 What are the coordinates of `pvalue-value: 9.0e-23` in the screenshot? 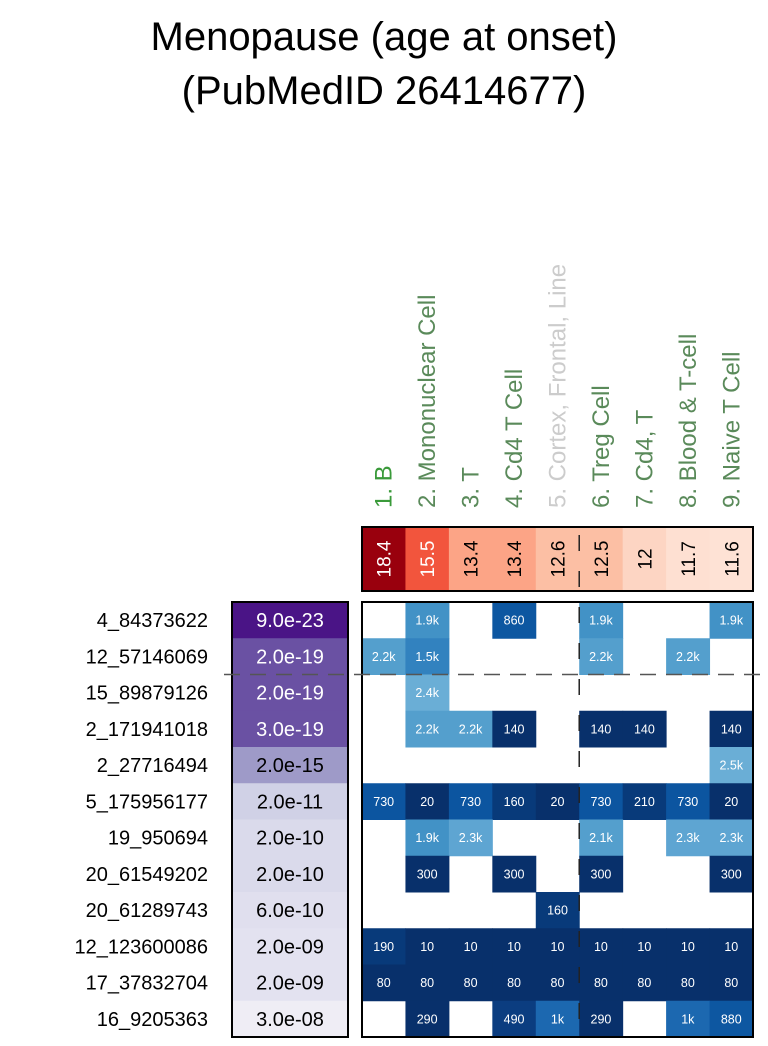 It's located at (290, 621).